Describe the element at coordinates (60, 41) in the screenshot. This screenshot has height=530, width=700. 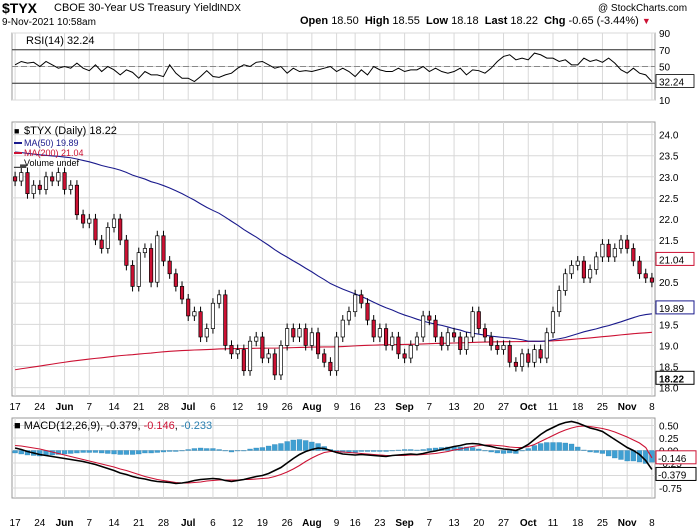
I see `rsi-legend: RSI(14) 32.24` at that location.